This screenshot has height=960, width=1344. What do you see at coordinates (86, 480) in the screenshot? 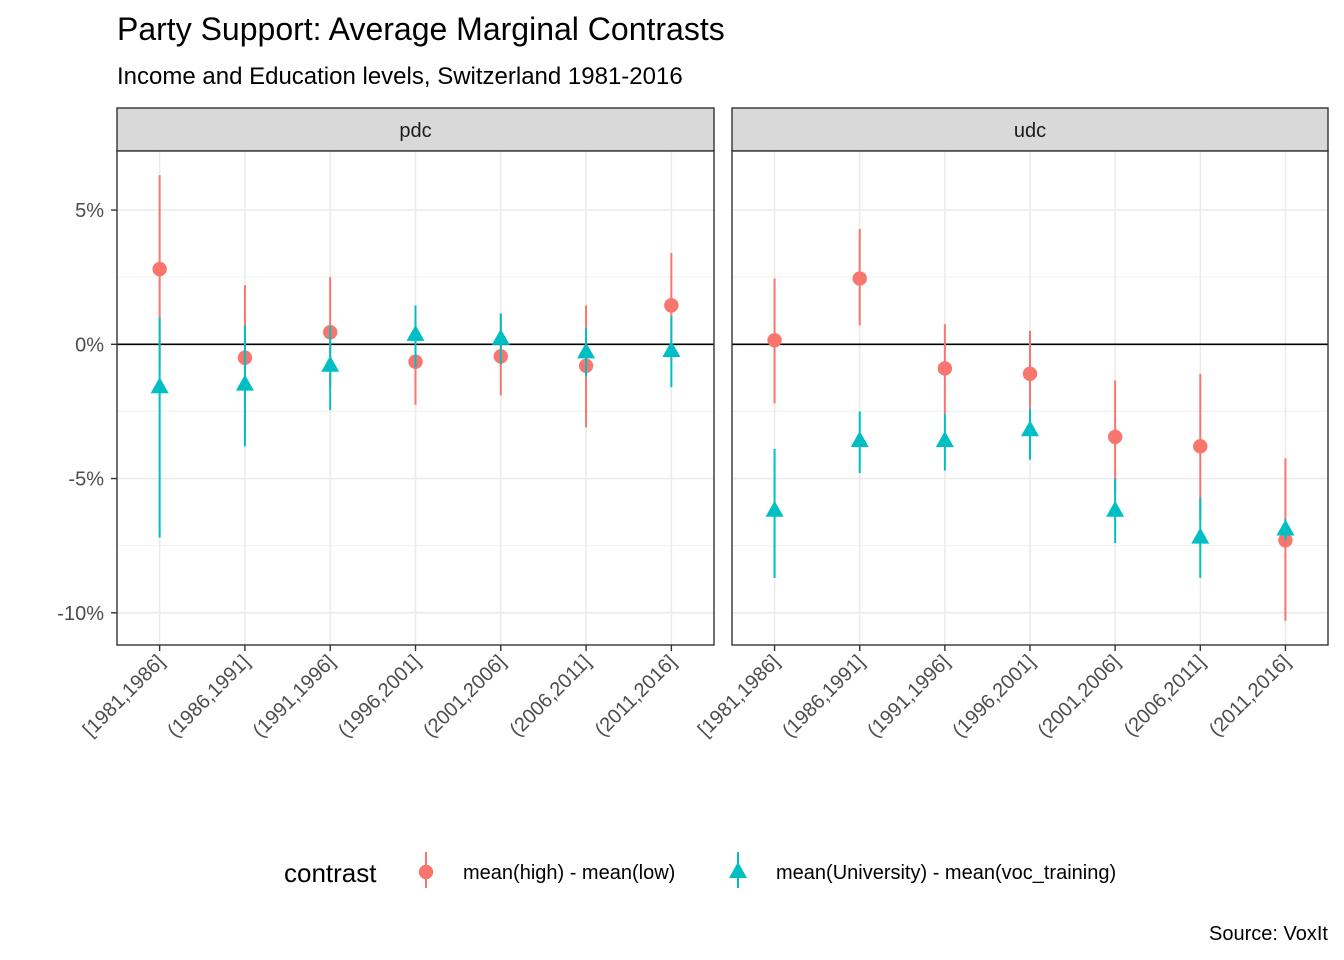
I see `y-tick-label: -5%` at bounding box center [86, 480].